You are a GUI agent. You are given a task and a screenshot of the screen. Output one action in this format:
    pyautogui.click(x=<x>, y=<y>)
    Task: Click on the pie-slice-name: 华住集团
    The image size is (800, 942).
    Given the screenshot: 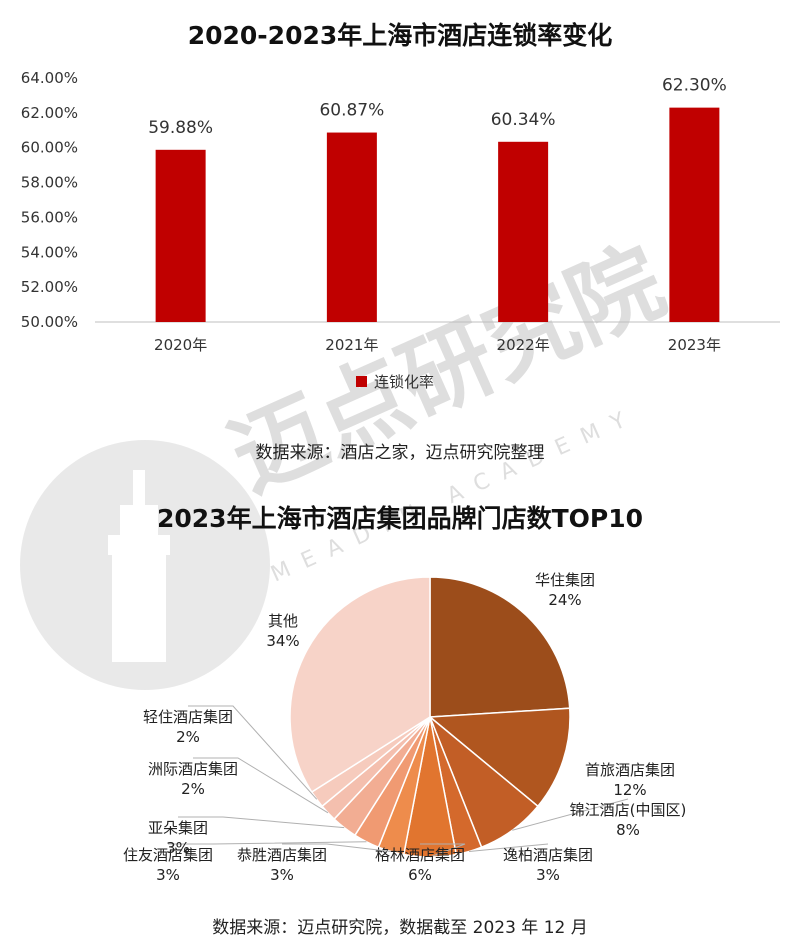 What is the action you would take?
    pyautogui.click(x=565, y=580)
    